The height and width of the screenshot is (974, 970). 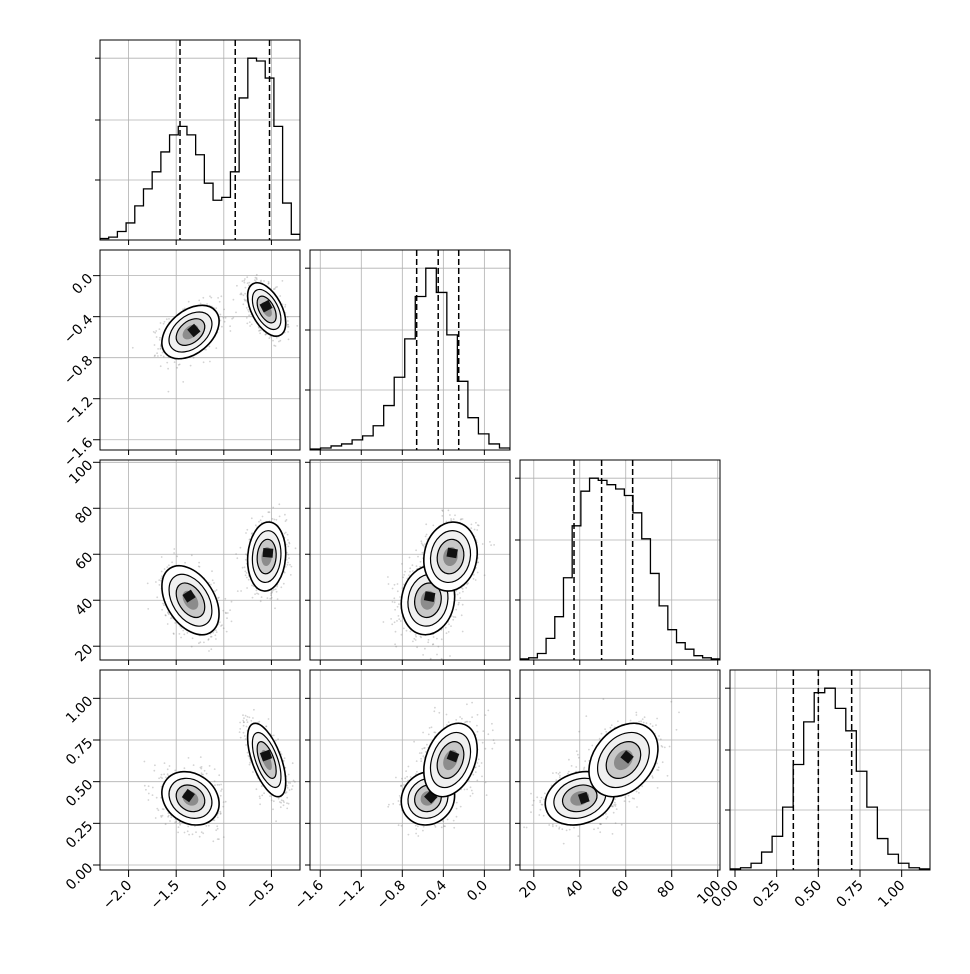 I want to click on y-tick-label: −0.8, so click(x=78, y=370).